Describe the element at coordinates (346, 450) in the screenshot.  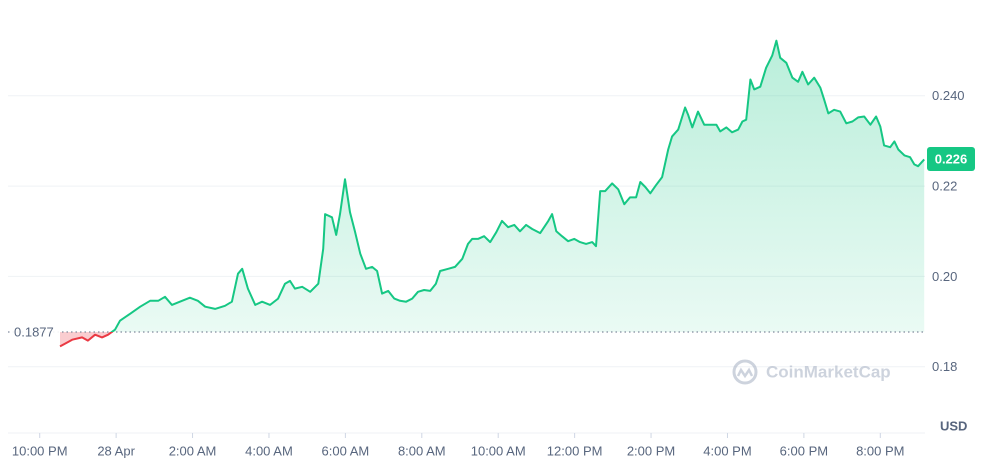
I see `x-tick-label: 6:00 AM` at that location.